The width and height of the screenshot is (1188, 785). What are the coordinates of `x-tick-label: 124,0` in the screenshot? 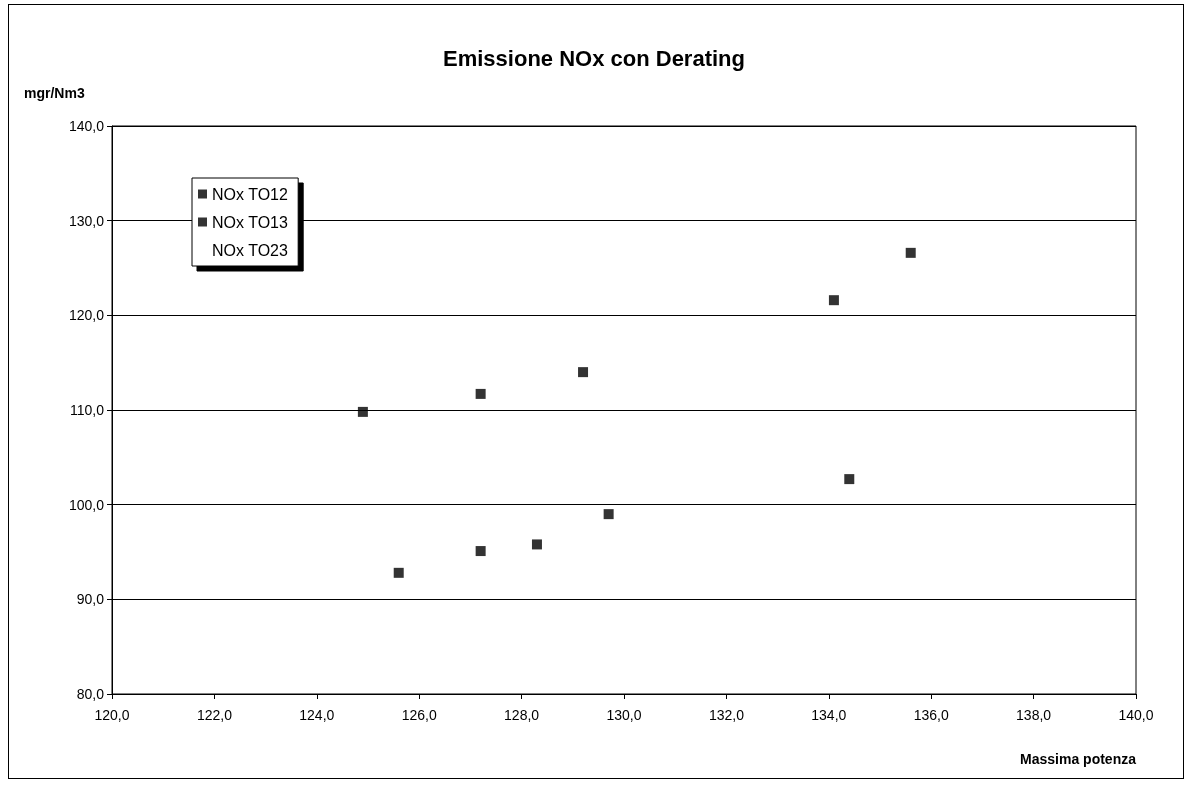 It's located at (317, 715).